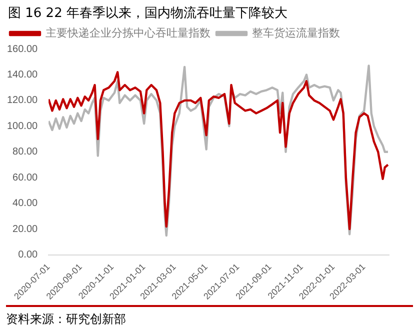  What do you see at coordinates (22, 126) in the screenshot?
I see `y-tick-label: 100.00` at bounding box center [22, 126].